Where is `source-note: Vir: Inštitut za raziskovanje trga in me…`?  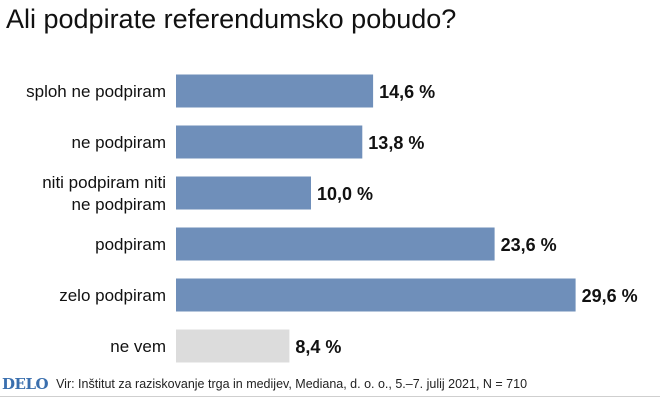
source-note: Vir: Inštitut za raziskovanje trga in me… is located at coordinates (292, 384).